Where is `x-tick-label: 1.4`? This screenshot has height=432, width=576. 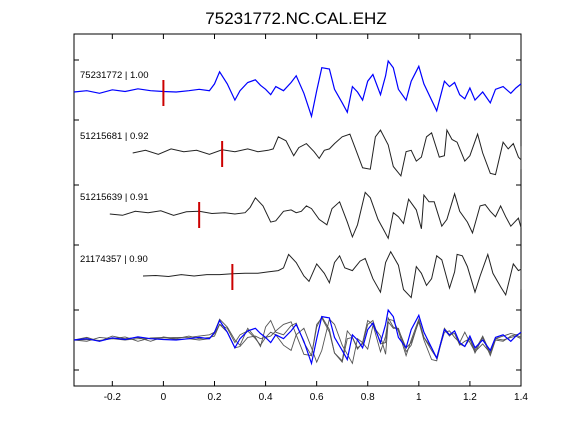 x-tick-label: 1.4 is located at coordinates (521, 397).